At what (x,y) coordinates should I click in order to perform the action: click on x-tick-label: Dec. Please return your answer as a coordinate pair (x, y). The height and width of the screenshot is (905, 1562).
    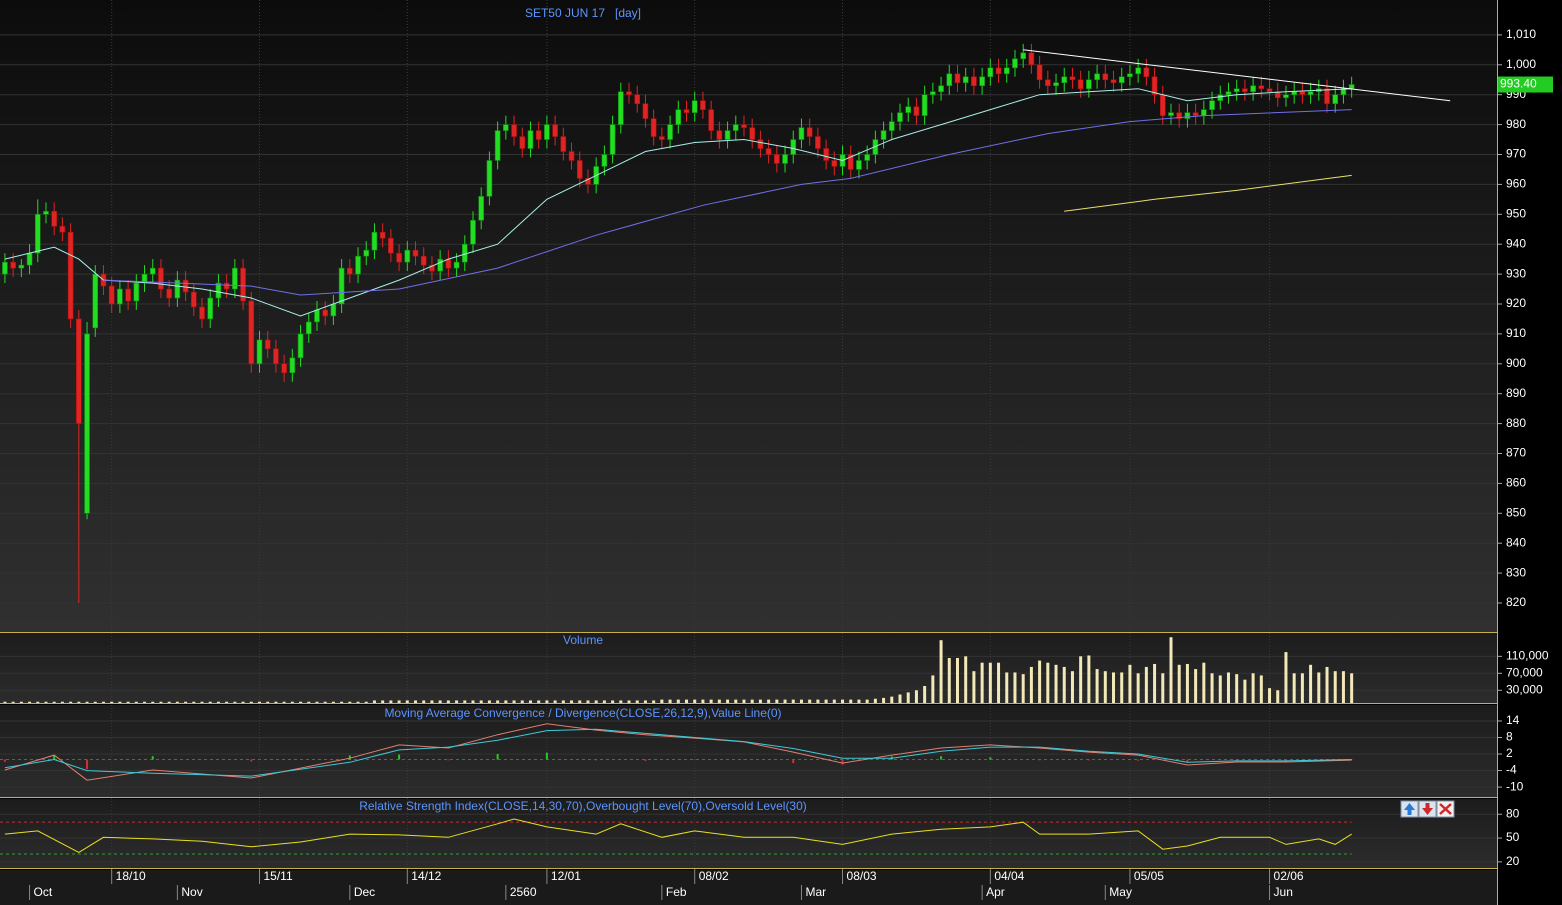
    Looking at the image, I should click on (364, 892).